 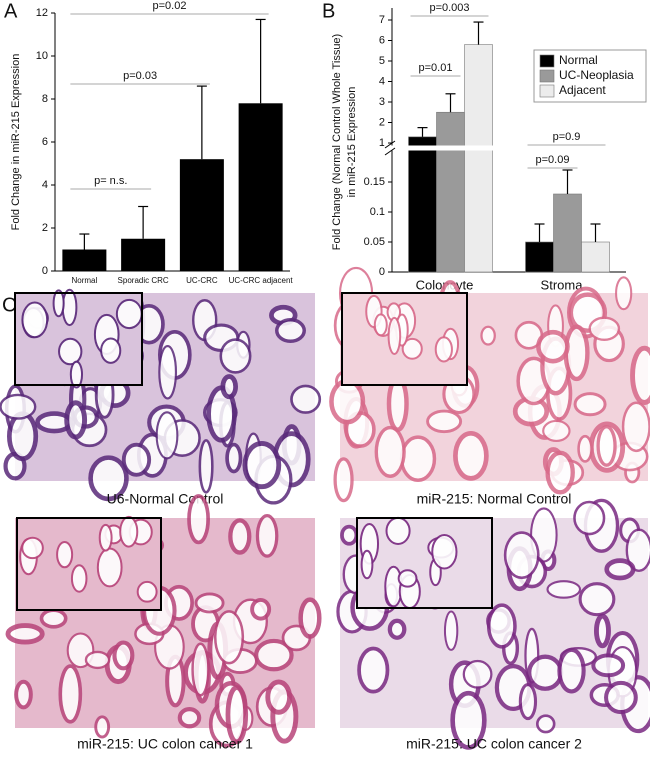 I want to click on panel-label: C, so click(x=9, y=305).